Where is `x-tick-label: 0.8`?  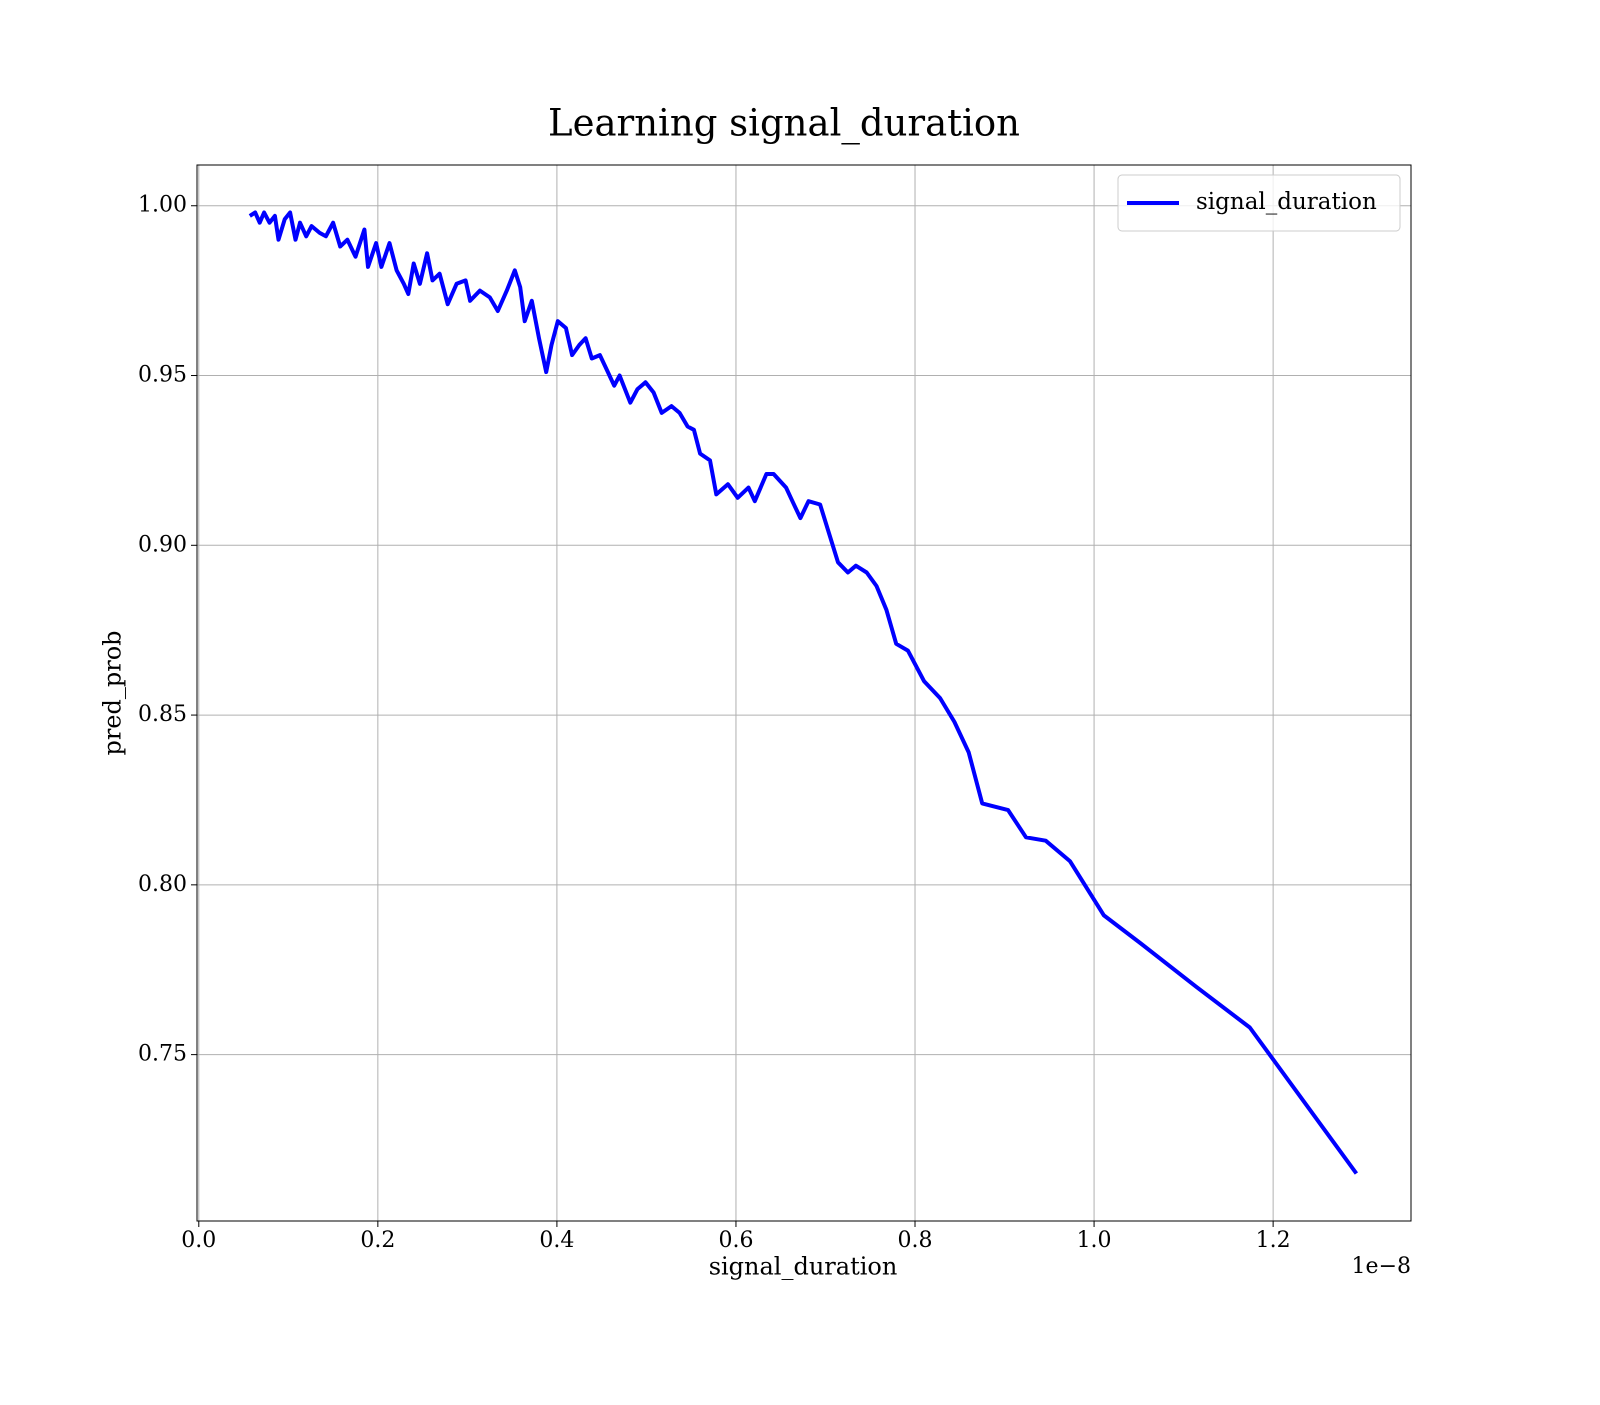 x-tick-label: 0.8 is located at coordinates (915, 1240).